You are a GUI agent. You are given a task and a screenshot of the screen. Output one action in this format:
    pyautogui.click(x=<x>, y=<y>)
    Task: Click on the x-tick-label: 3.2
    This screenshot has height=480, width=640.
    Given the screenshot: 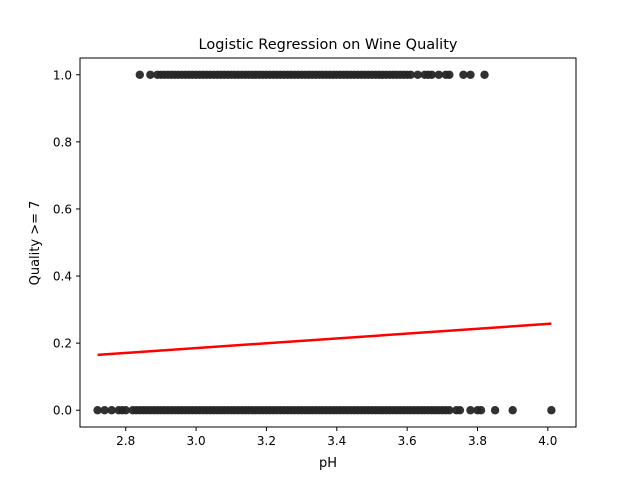 What is the action you would take?
    pyautogui.click(x=266, y=441)
    